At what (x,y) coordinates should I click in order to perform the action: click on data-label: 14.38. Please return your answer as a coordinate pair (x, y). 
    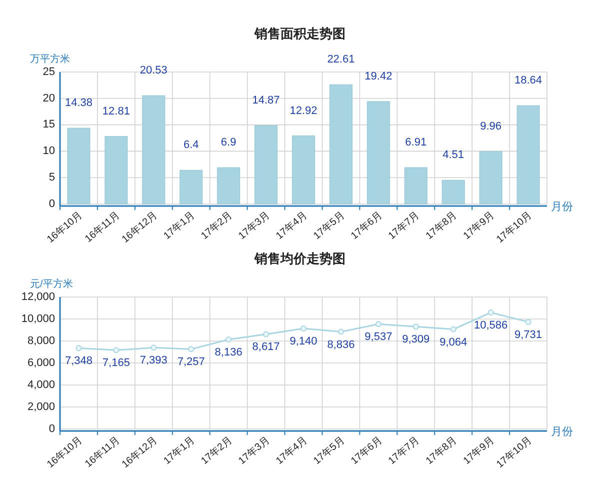
    Looking at the image, I should click on (78, 103).